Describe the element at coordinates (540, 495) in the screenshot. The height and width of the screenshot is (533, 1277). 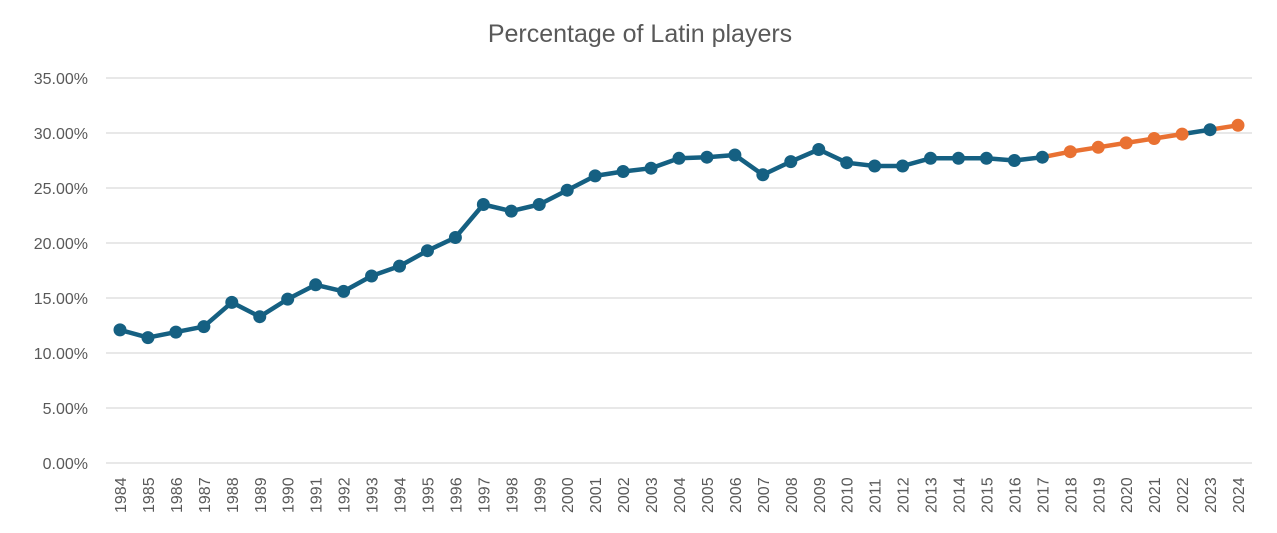
I see `x-tick-label: 1999` at that location.